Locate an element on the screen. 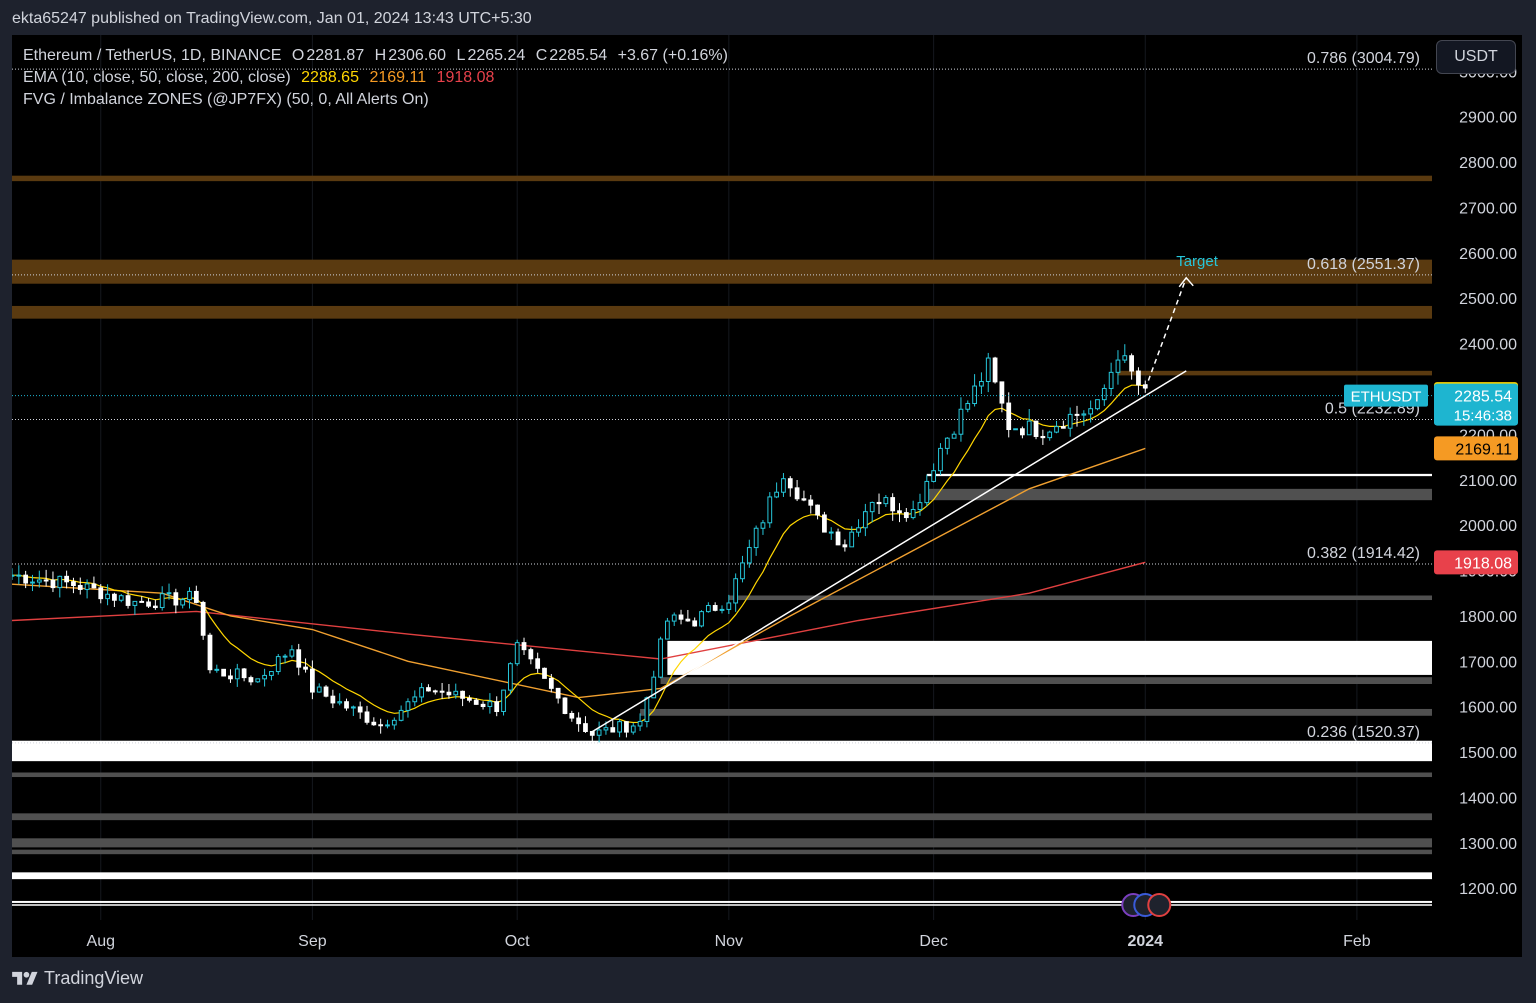 This screenshot has height=1003, width=1536. ema-title: EMA (10, close, 50, close, 200, close) is located at coordinates (157, 77).